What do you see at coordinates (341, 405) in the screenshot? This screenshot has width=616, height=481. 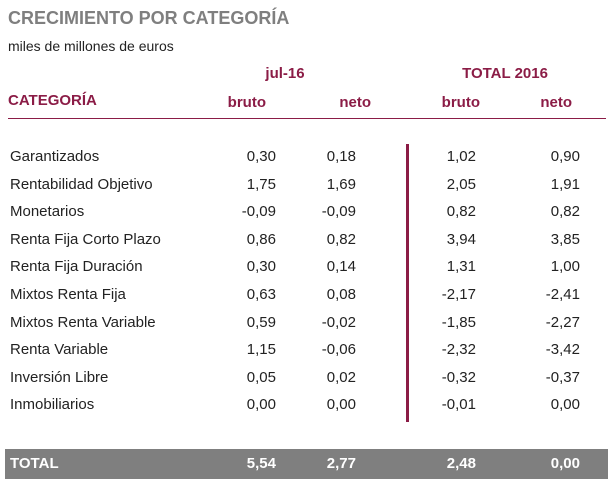 I see `cell-jul16-neto: 0,00` at bounding box center [341, 405].